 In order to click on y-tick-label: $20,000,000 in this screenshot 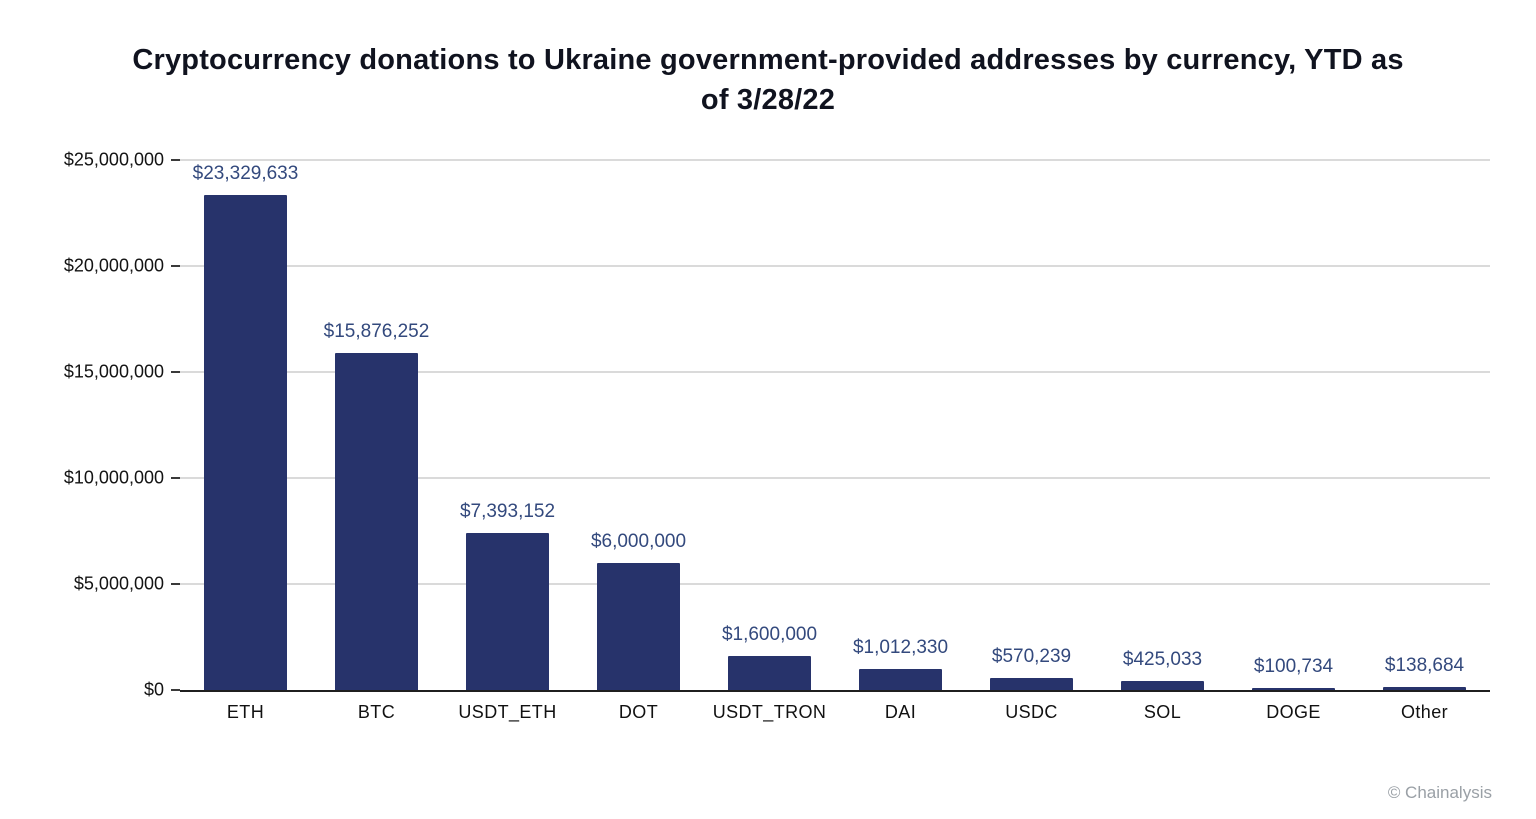, I will do `click(113, 265)`.